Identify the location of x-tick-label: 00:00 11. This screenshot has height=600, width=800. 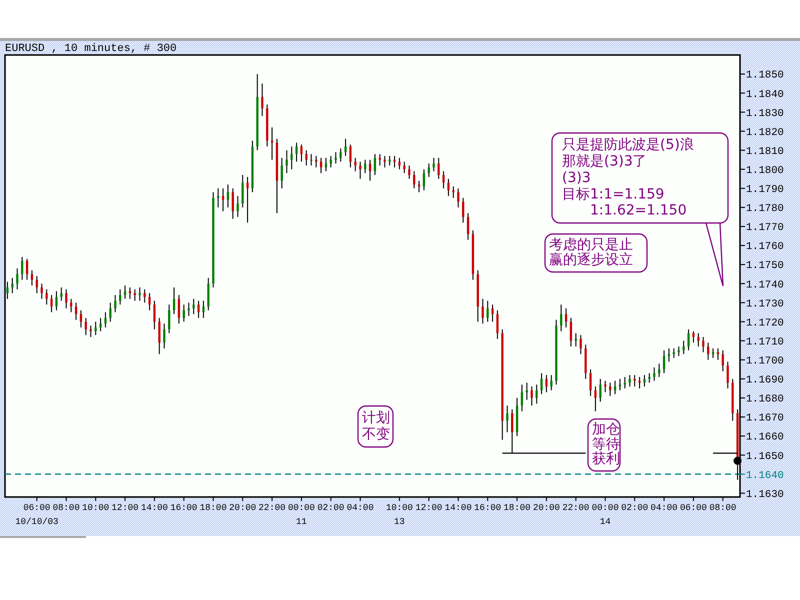
(301, 515).